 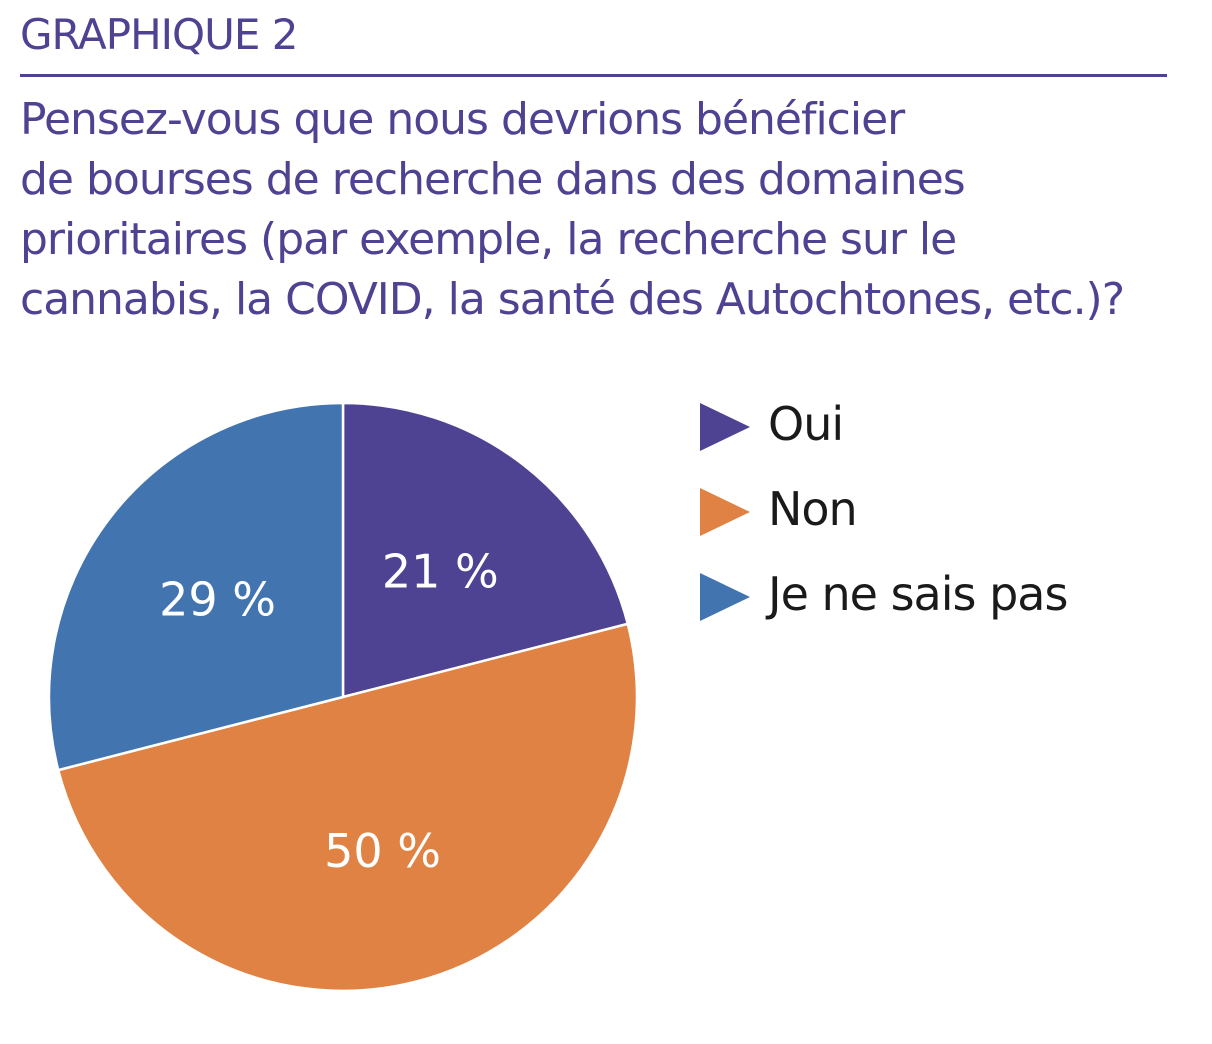 I want to click on question-line-1: Pensez-vous que nous devrions bénéficier, so click(x=462, y=119).